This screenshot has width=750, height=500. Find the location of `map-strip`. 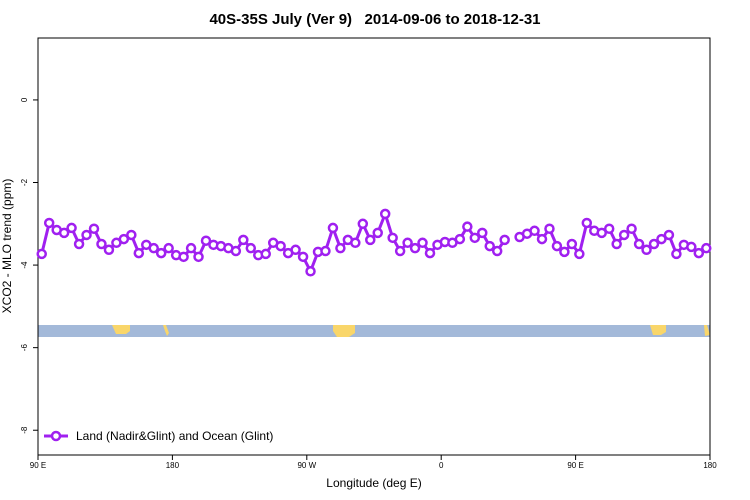

map-strip is located at coordinates (374, 331).